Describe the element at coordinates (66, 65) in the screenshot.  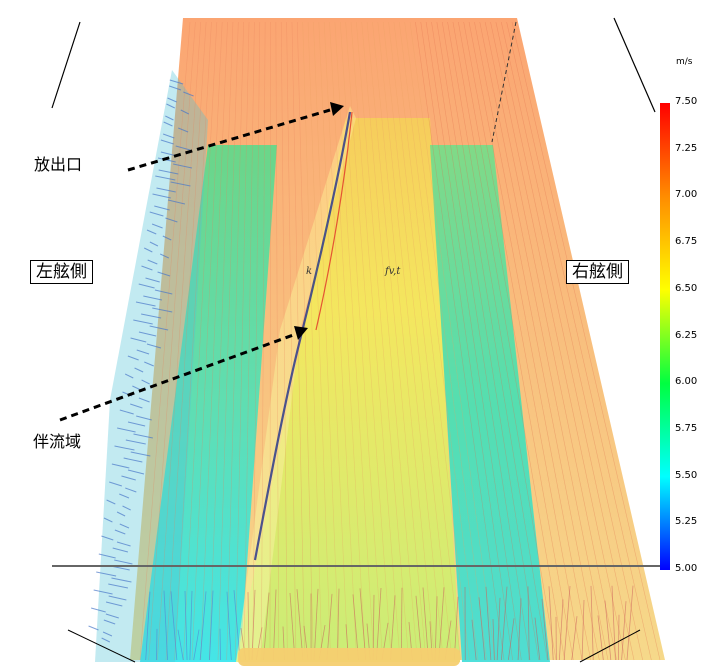
I see `hull-outline-left` at that location.